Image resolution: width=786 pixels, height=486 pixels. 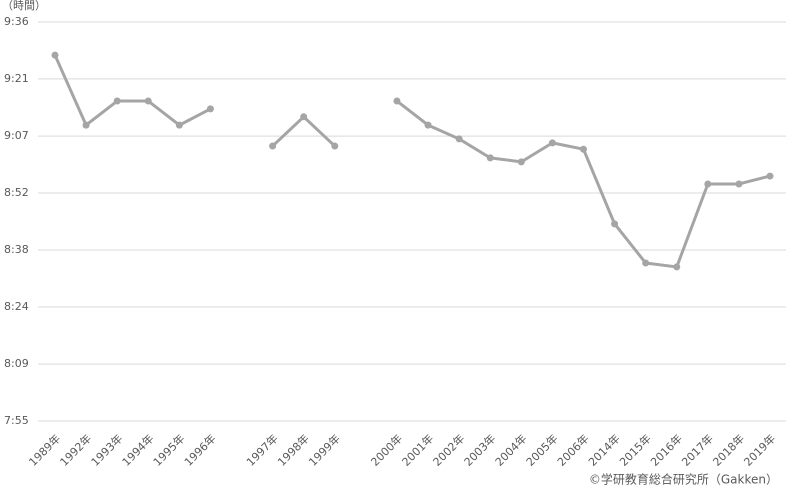 What do you see at coordinates (292, 449) in the screenshot?
I see `x-tick-label: 1998年` at bounding box center [292, 449].